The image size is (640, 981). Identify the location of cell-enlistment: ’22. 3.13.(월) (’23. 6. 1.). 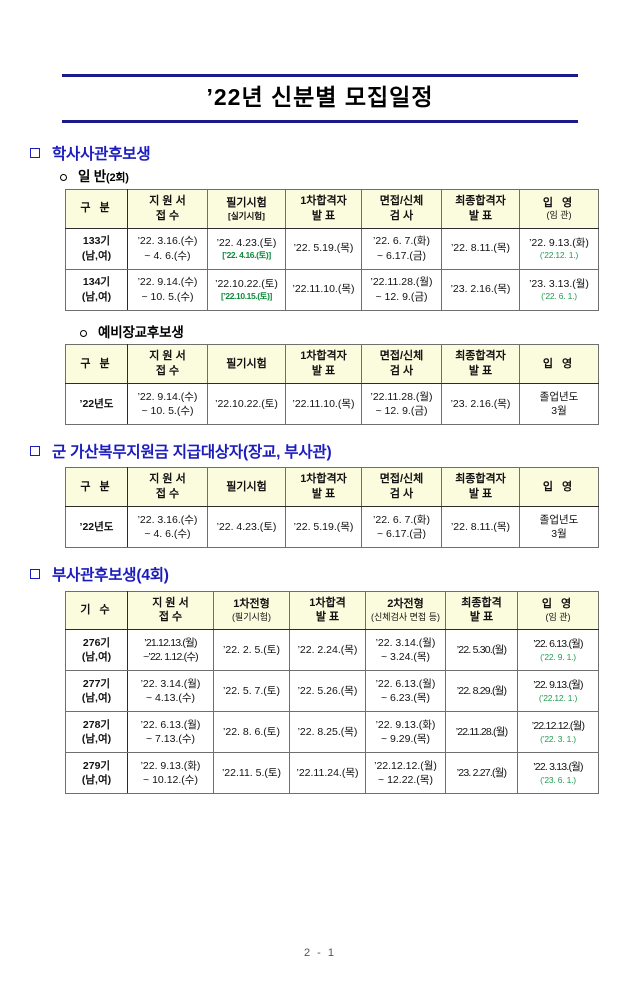
(558, 773).